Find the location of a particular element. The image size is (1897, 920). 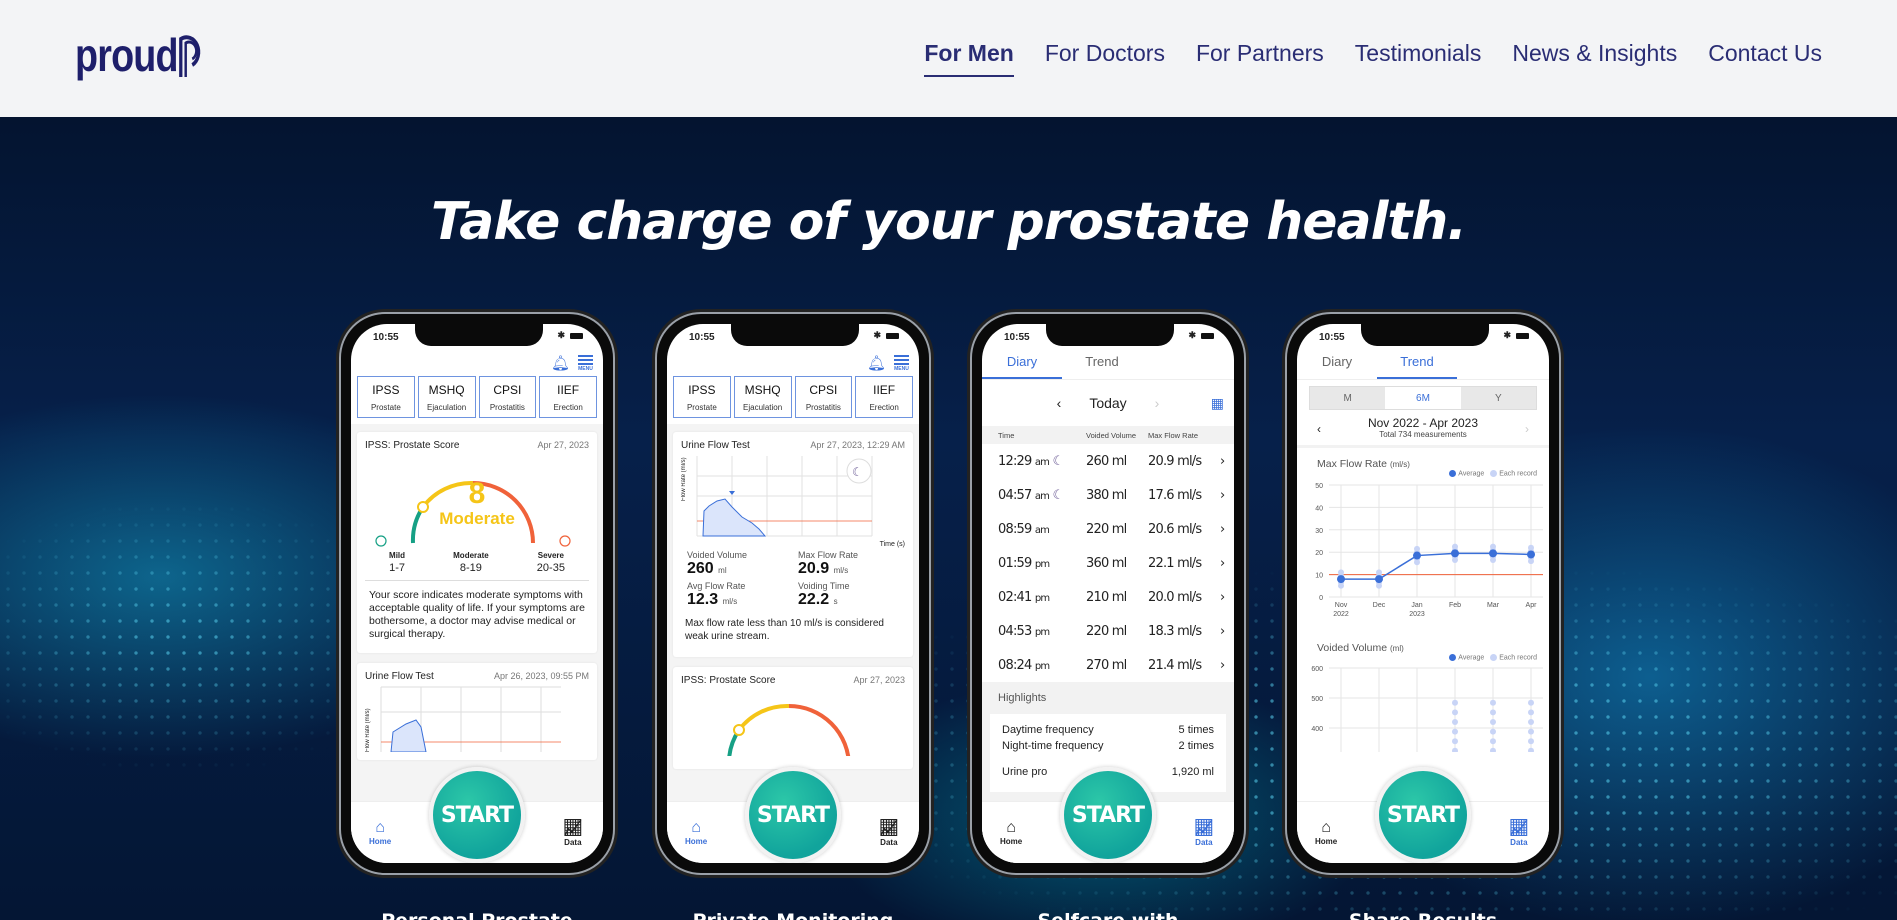

prev-day-icon: ‹ is located at coordinates (1059, 403).